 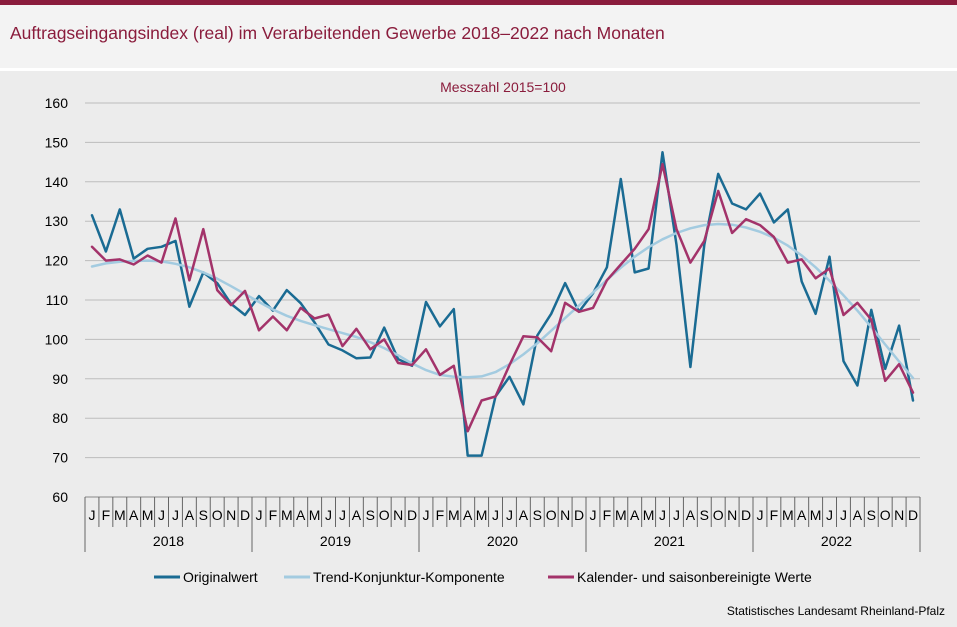 I want to click on legend-label: Kalender- und saisonbereinigte Werte, so click(x=694, y=577).